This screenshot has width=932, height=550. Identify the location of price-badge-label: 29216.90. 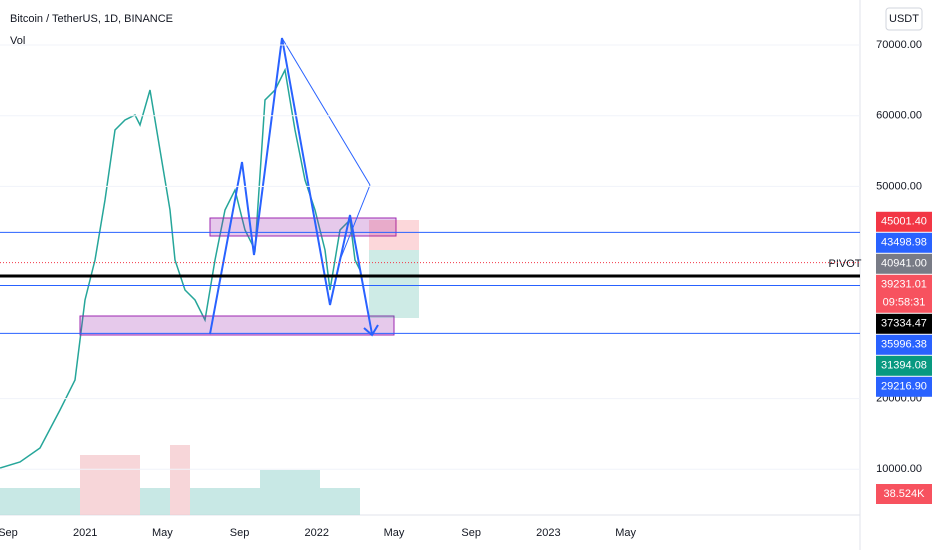
(904, 387).